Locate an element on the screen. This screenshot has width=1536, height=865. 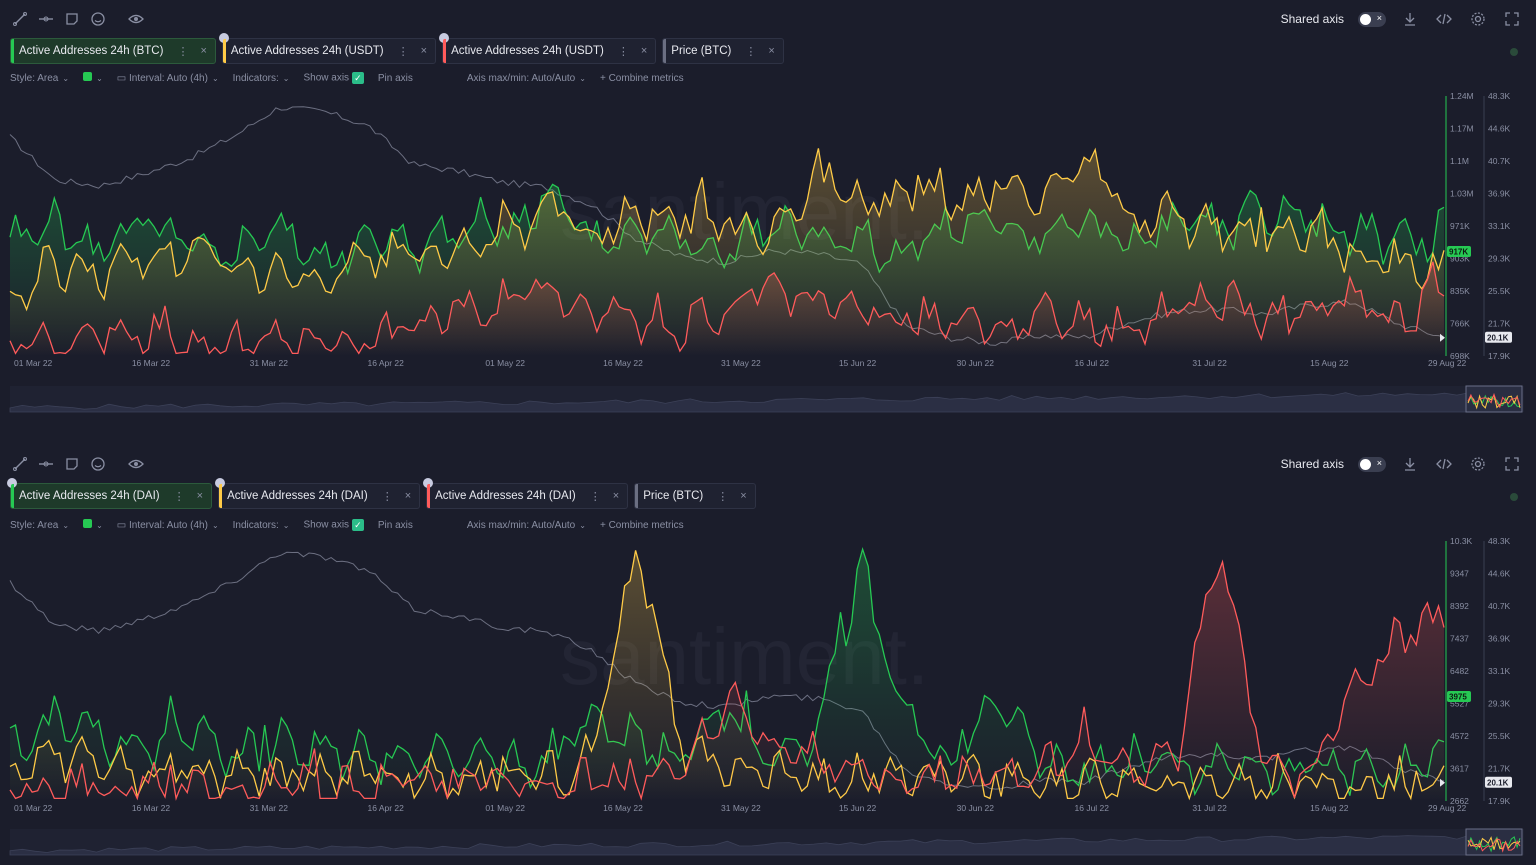
x-axis-tick-label: 01 Mar 22 is located at coordinates (33, 363).